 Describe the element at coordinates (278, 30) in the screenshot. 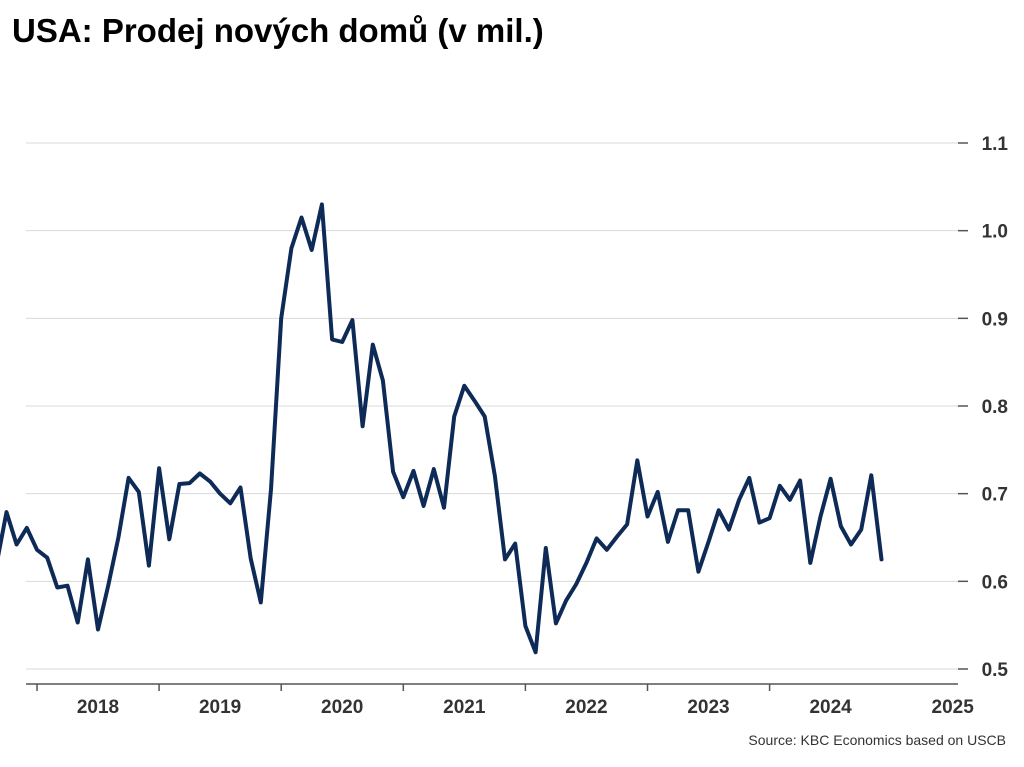

I see `chart-title: USA: Prodej nových domů (v mil.)` at that location.